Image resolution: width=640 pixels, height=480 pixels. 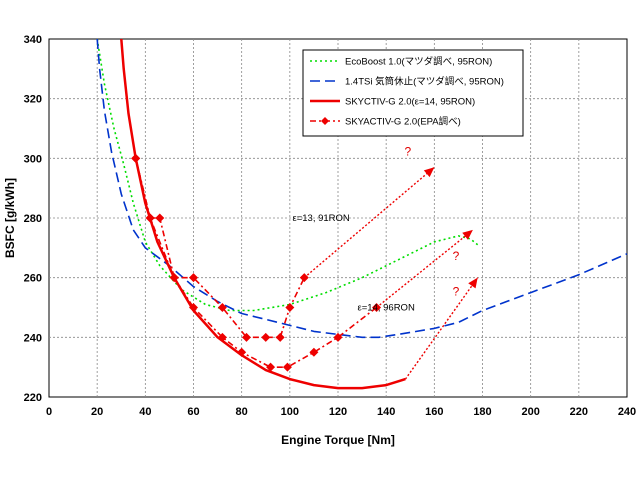 I want to click on x-tick-label: 20, so click(x=97, y=412).